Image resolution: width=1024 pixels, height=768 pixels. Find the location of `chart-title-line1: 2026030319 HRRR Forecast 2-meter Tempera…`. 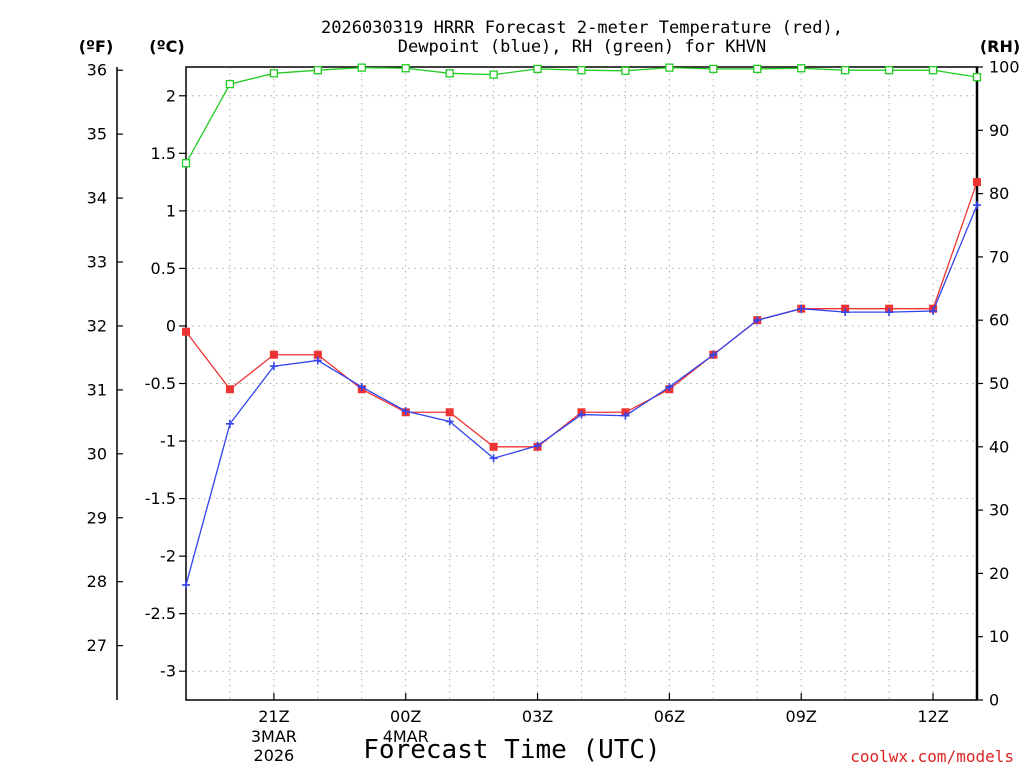

chart-title-line1: 2026030319 HRRR Forecast 2-meter Tempera… is located at coordinates (582, 28).